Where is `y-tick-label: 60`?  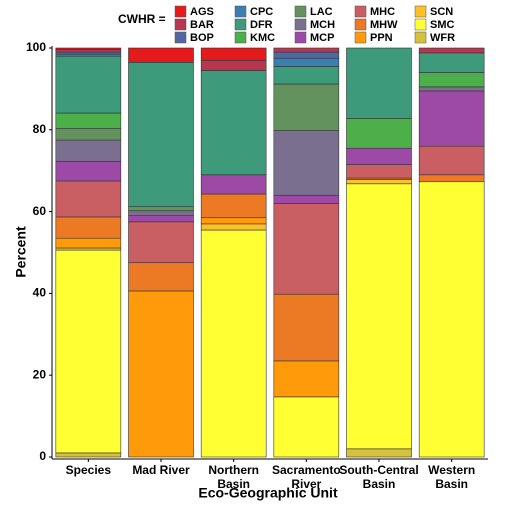
y-tick-label: 60 is located at coordinates (40, 211).